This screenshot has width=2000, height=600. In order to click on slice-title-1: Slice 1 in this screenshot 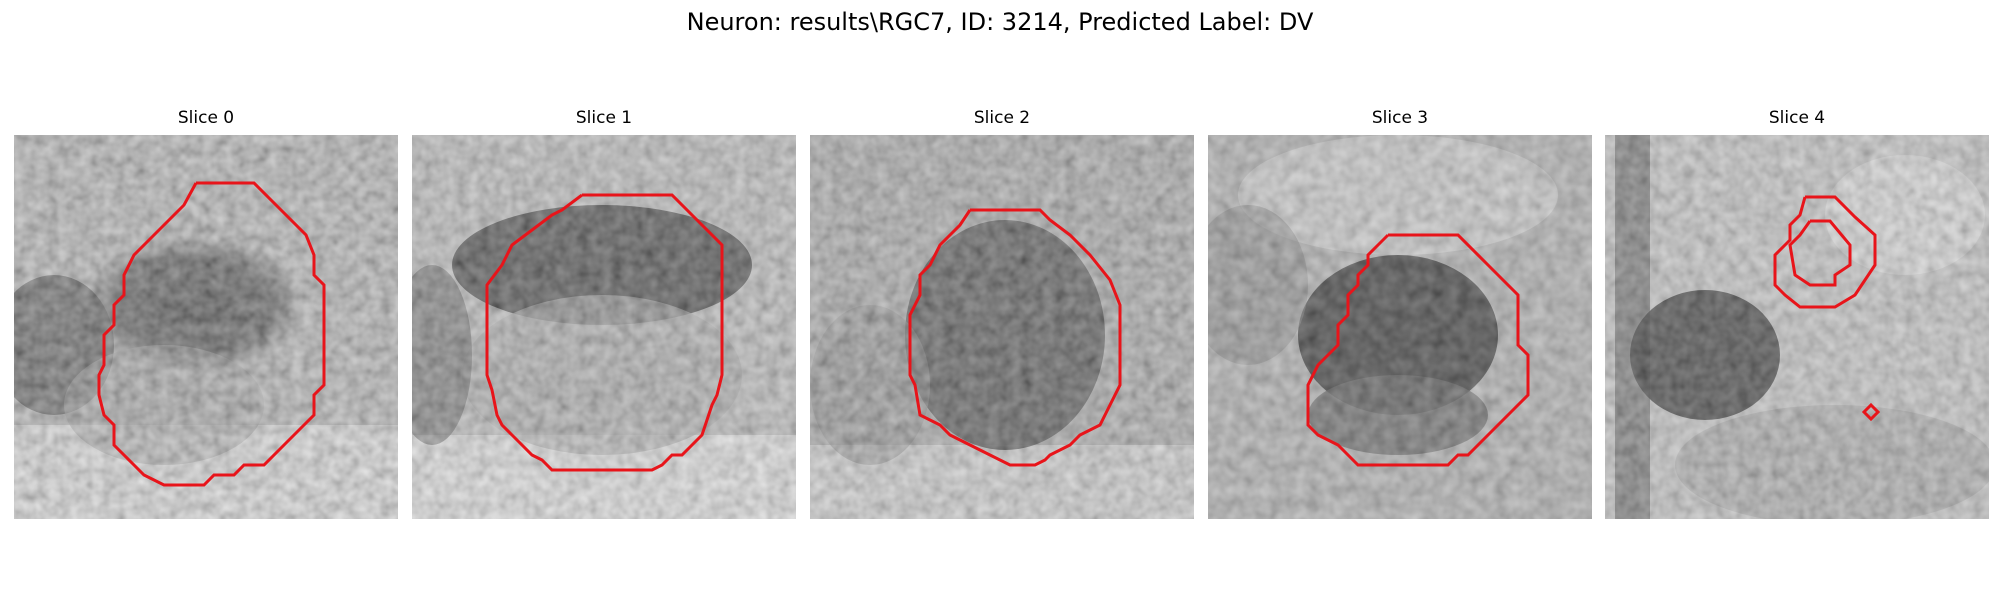, I will do `click(604, 118)`.